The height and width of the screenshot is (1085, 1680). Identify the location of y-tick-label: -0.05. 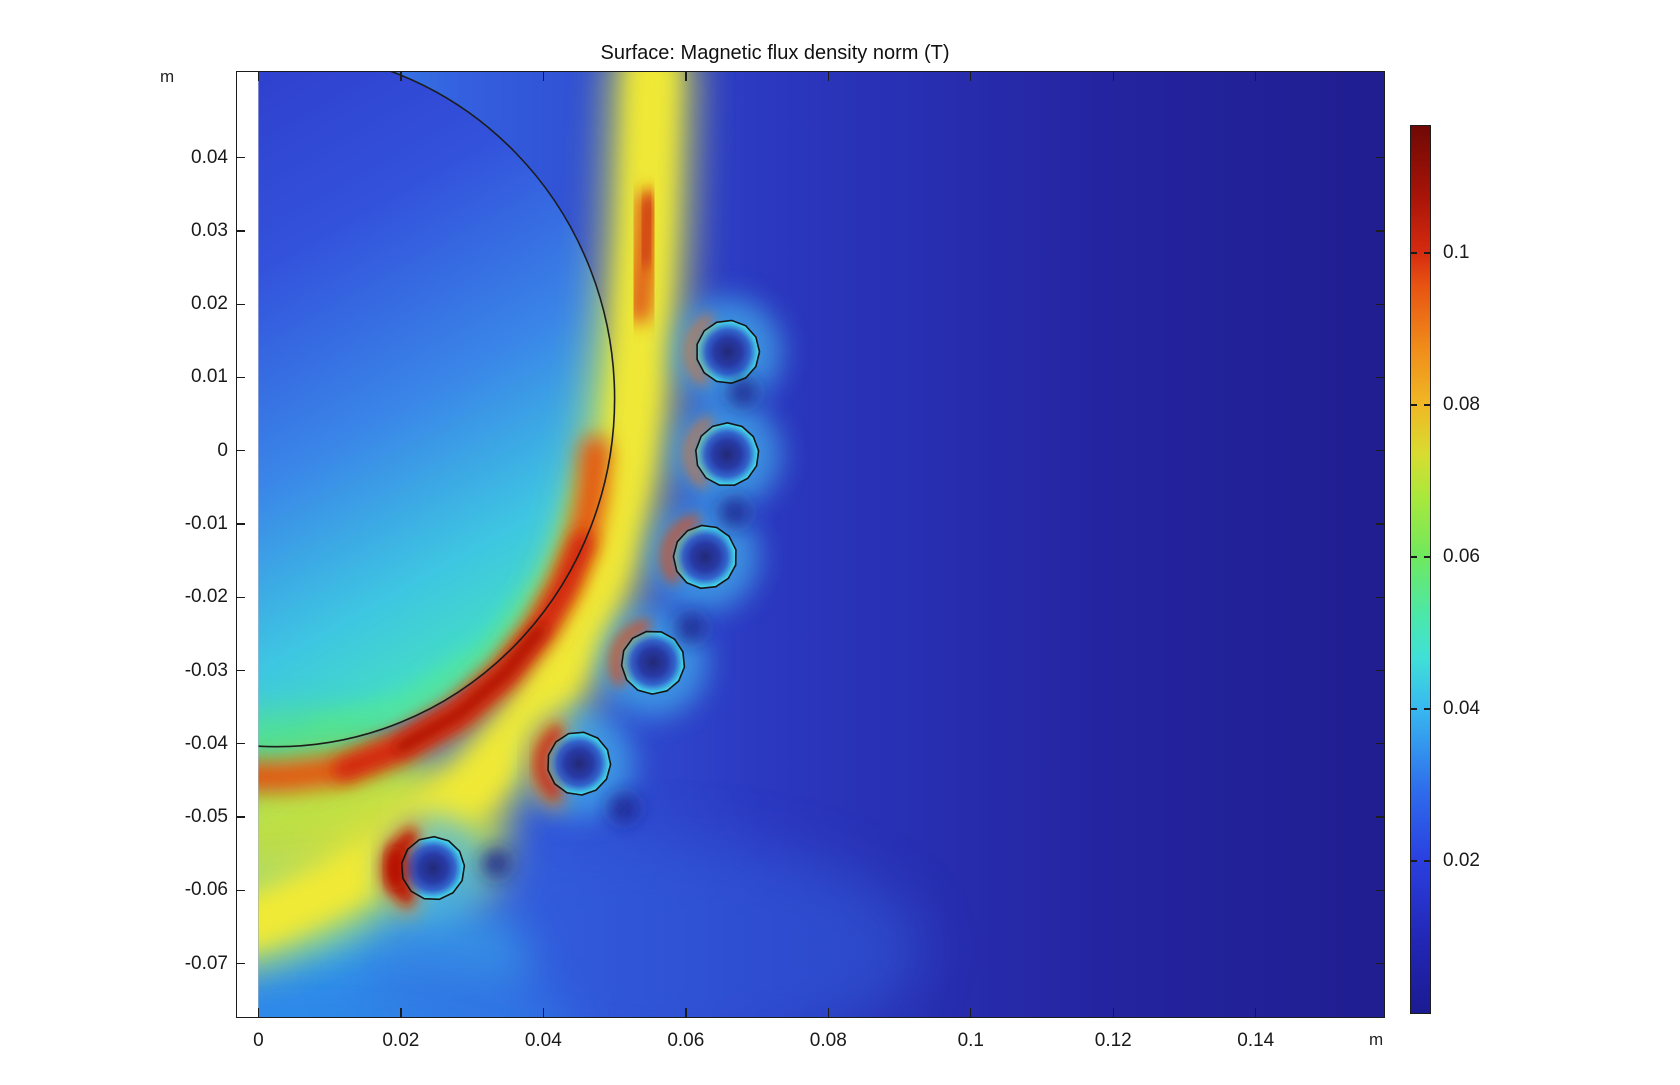
(206, 816).